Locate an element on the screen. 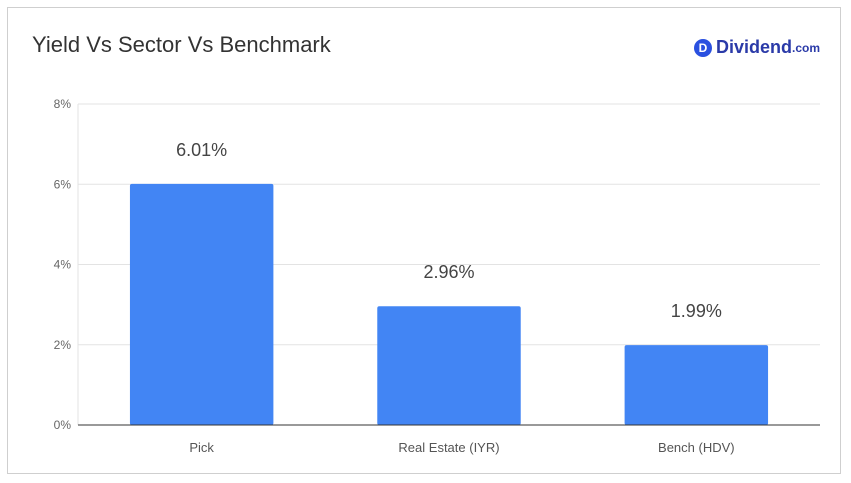 This screenshot has width=851, height=483. y-tick-label-3: 6% is located at coordinates (63, 184).